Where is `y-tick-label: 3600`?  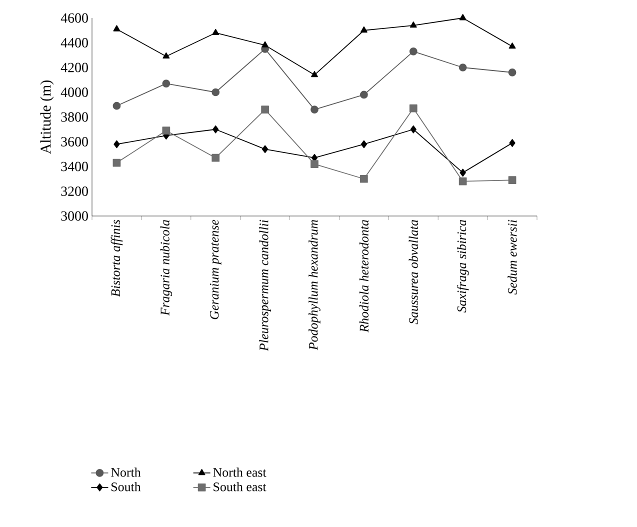 y-tick-label: 3600 is located at coordinates (74, 141).